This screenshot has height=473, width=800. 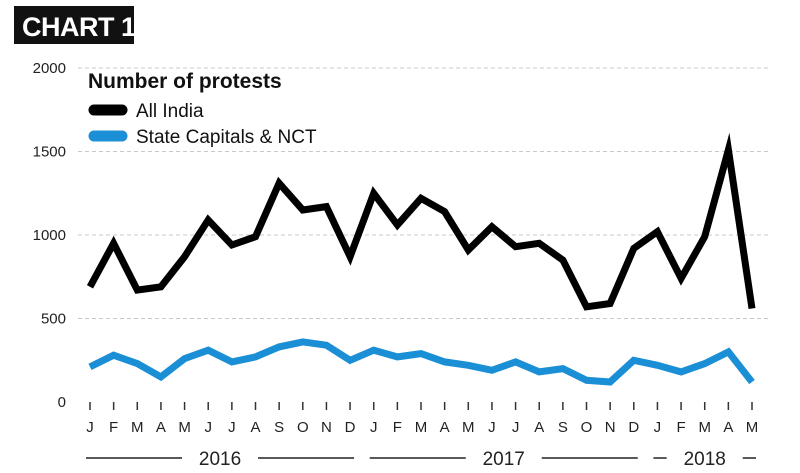 I want to click on year-label: 2017, so click(x=504, y=459).